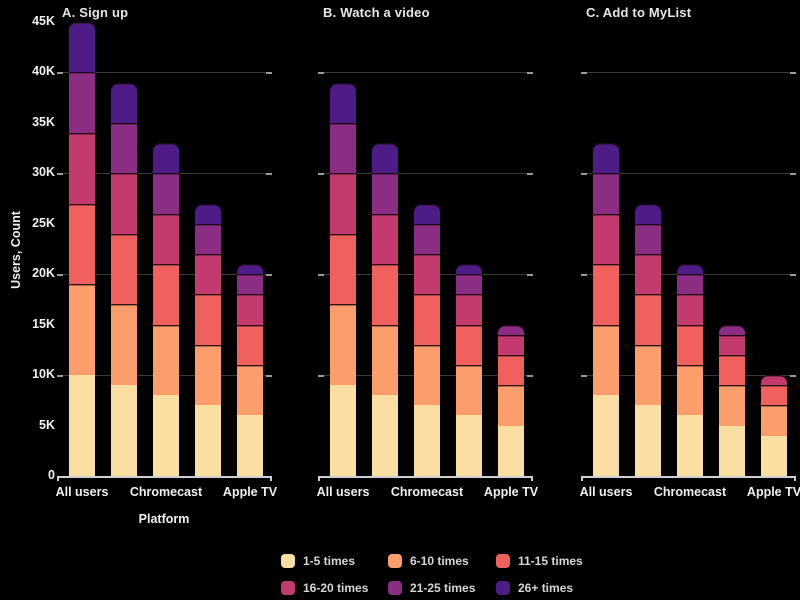 The width and height of the screenshot is (800, 600). What do you see at coordinates (639, 12) in the screenshot?
I see `panel-title: C. Add to MyList` at bounding box center [639, 12].